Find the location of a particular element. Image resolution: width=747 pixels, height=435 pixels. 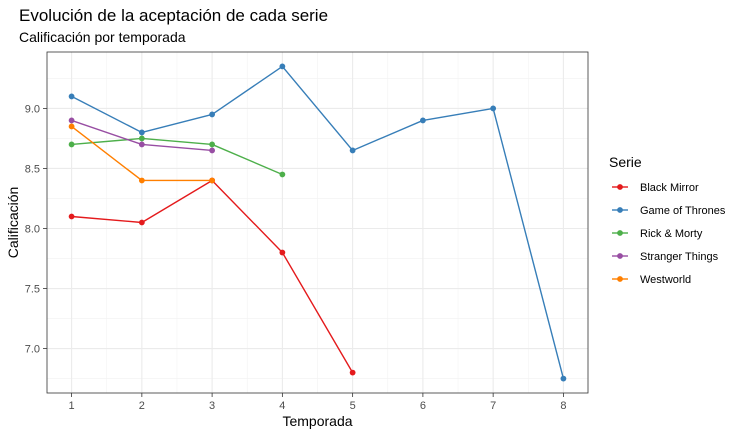

legend-item-rick-morty: Rick & Morty is located at coordinates (657, 234).